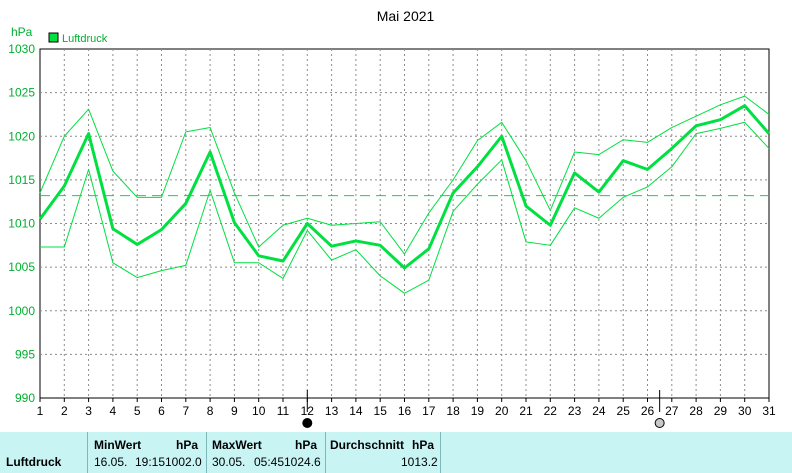 Image resolution: width=792 pixels, height=473 pixels. Describe the element at coordinates (429, 411) in the screenshot. I see `x-tick-label: 17` at that location.